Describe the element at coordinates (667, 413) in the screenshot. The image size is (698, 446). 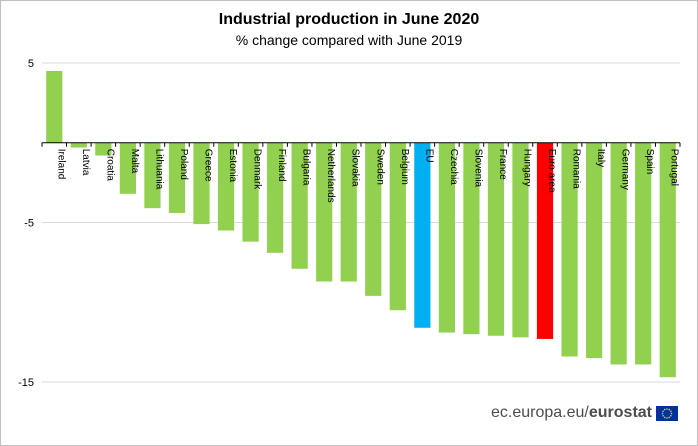
I see `eu-flag-icon` at that location.